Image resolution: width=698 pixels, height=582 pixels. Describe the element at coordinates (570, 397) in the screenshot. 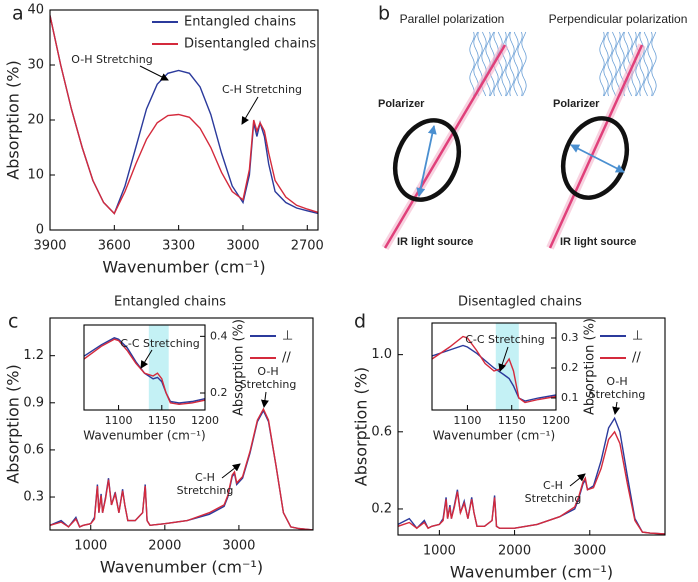

I see `y-tick-label: 0.1` at that location.